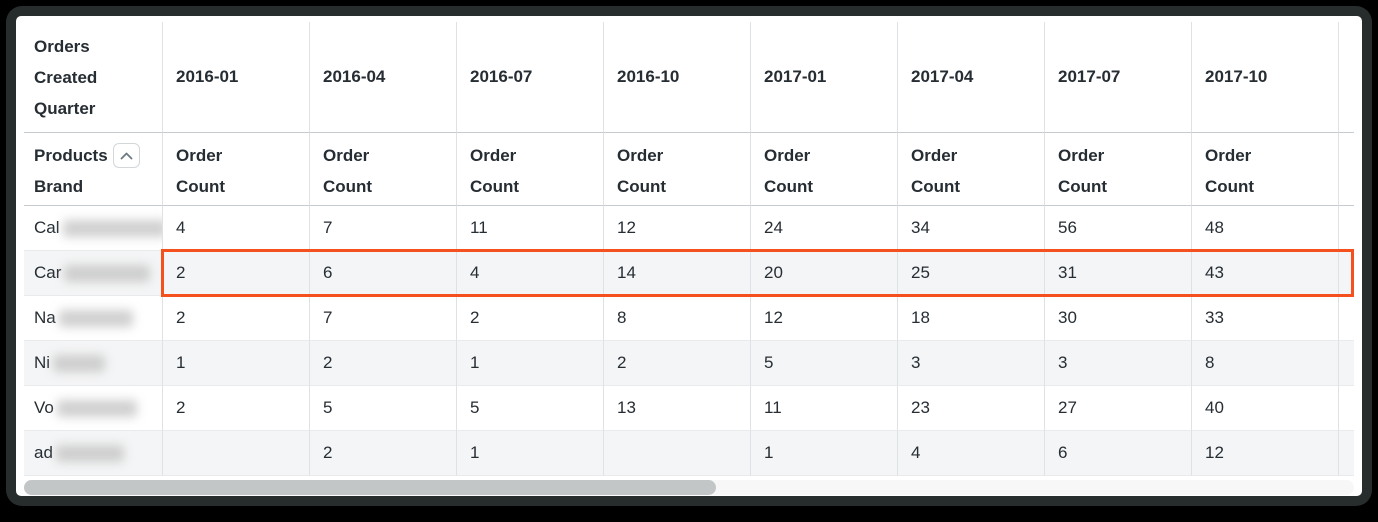  What do you see at coordinates (93, 228) in the screenshot?
I see `brand-cell: Cal` at bounding box center [93, 228].